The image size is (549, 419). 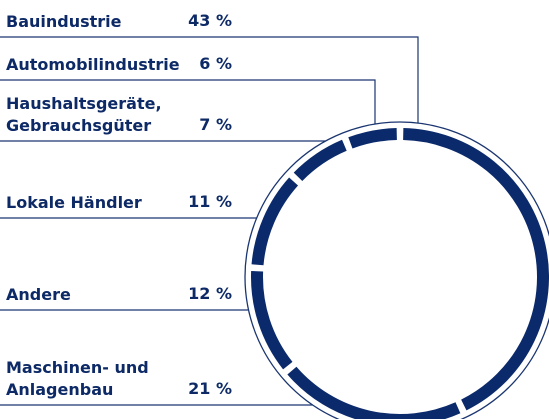 What do you see at coordinates (38, 294) in the screenshot?
I see `category-label: Andere` at bounding box center [38, 294].